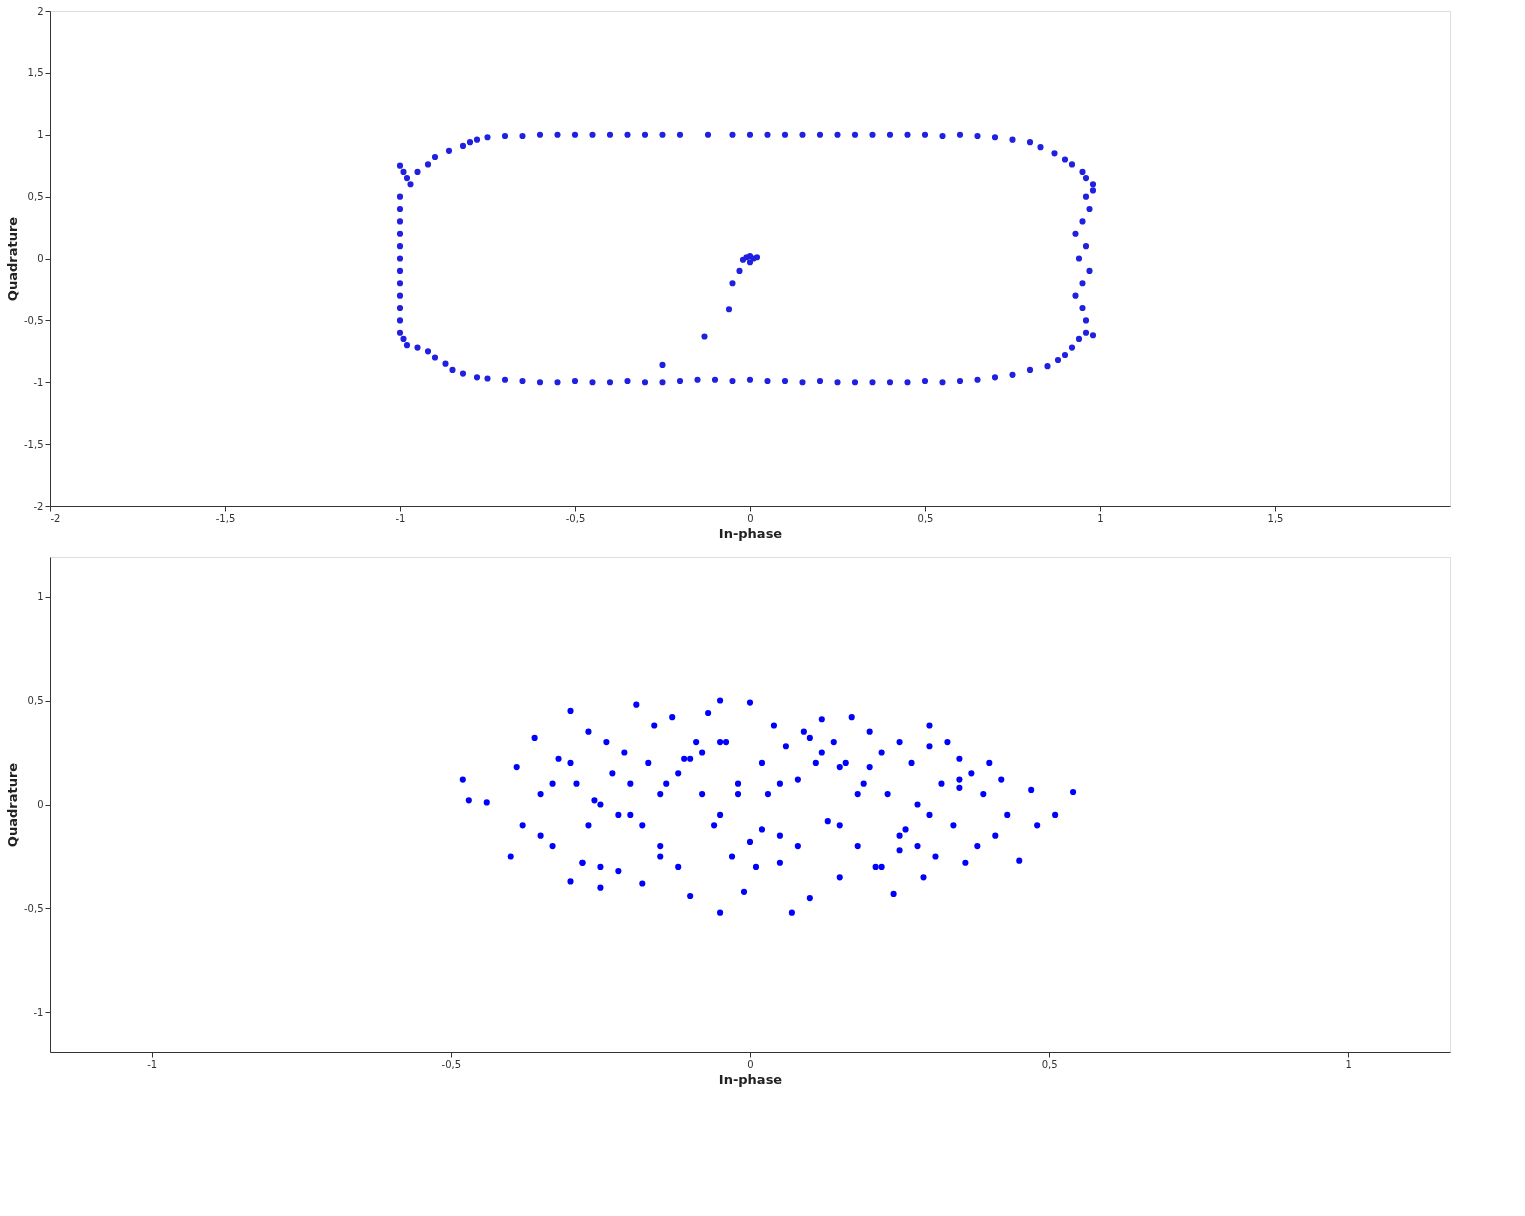  Describe the element at coordinates (40, 11) in the screenshot. I see `y-tick-label: 2` at that location.